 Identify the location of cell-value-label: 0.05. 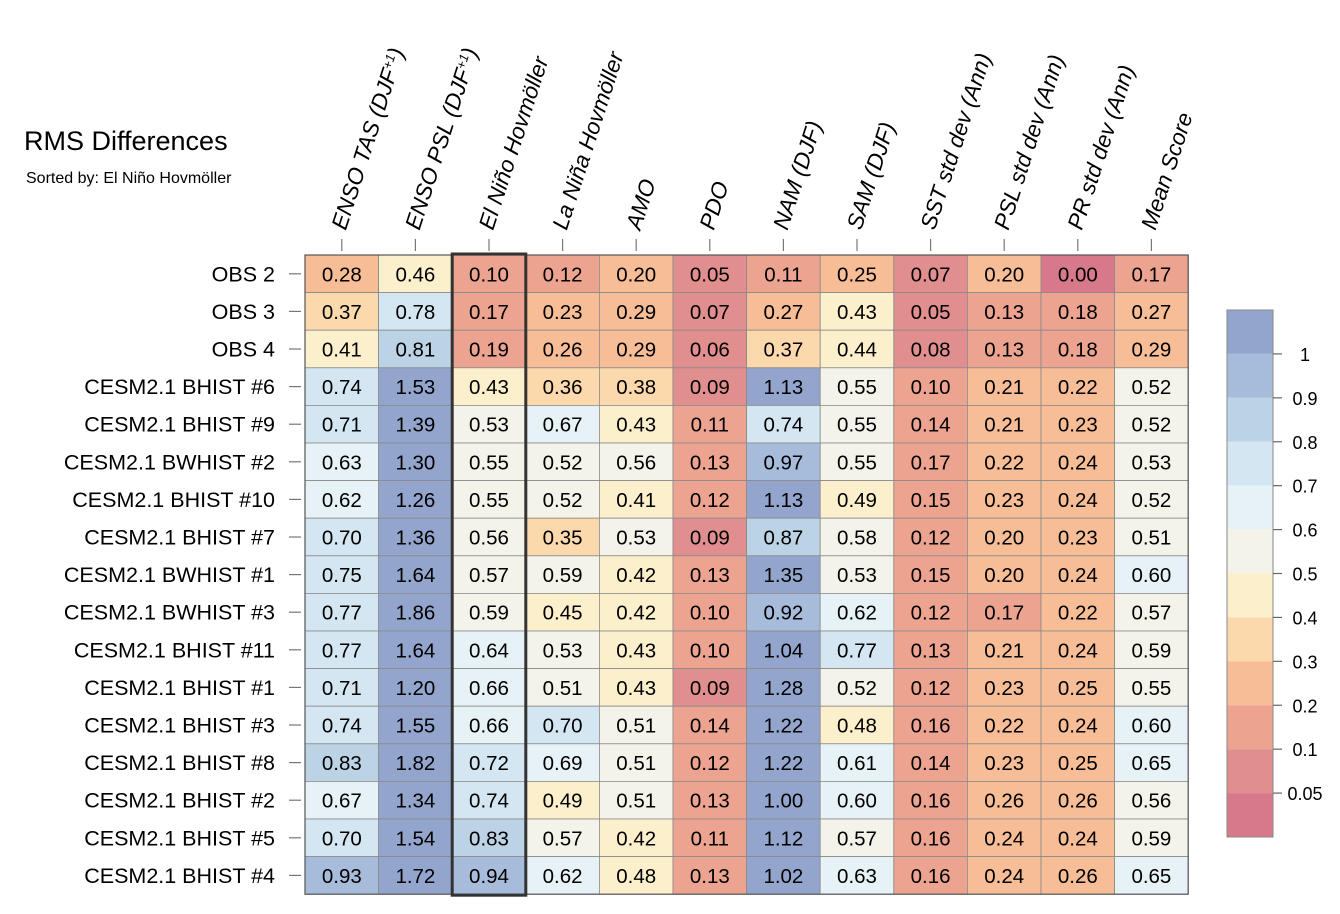
(931, 312).